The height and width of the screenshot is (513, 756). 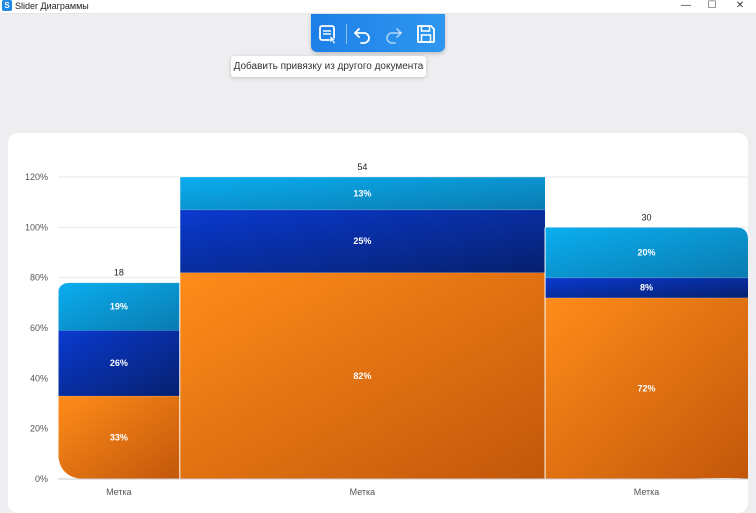 What do you see at coordinates (740, 5) in the screenshot?
I see `close-button: ✕` at bounding box center [740, 5].